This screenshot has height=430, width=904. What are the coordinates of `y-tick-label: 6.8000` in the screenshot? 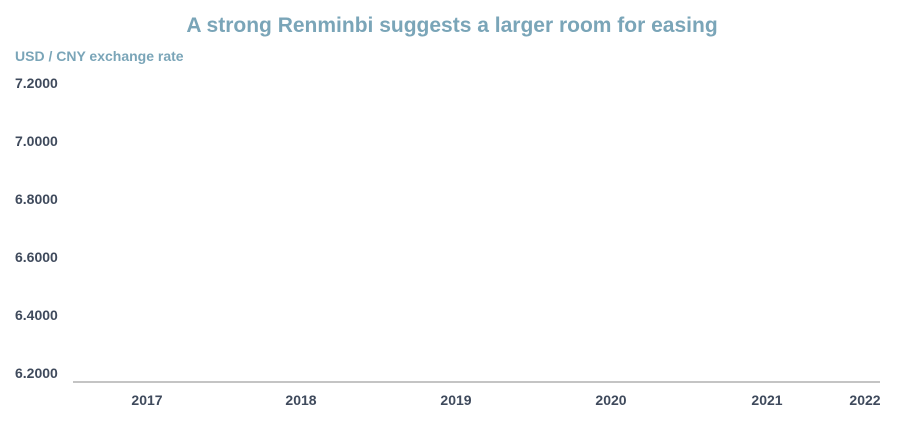 It's located at (36, 199).